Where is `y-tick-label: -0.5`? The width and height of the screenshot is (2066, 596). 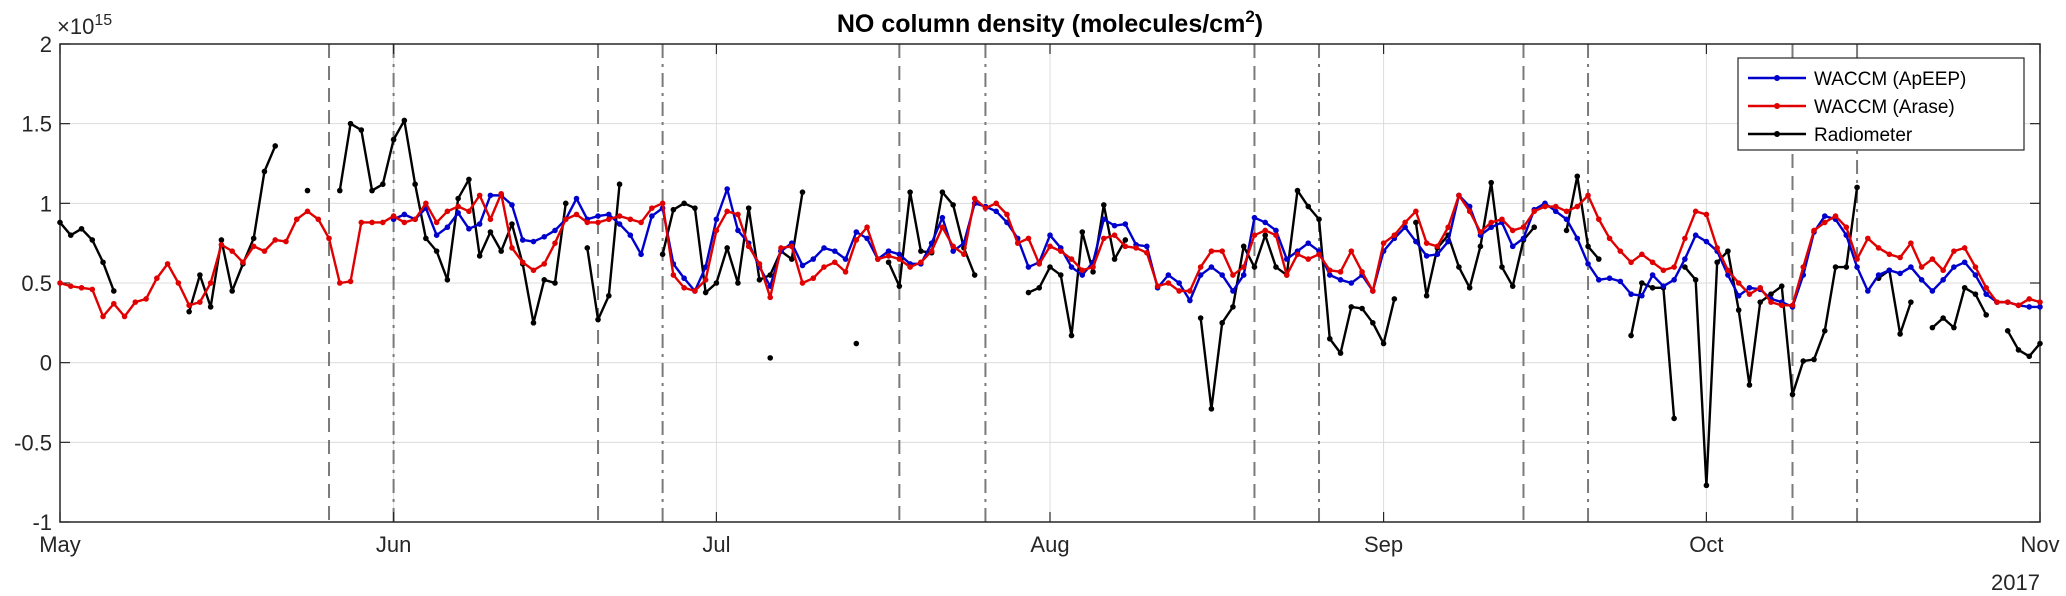
y-tick-label: -0.5 is located at coordinates (33, 442).